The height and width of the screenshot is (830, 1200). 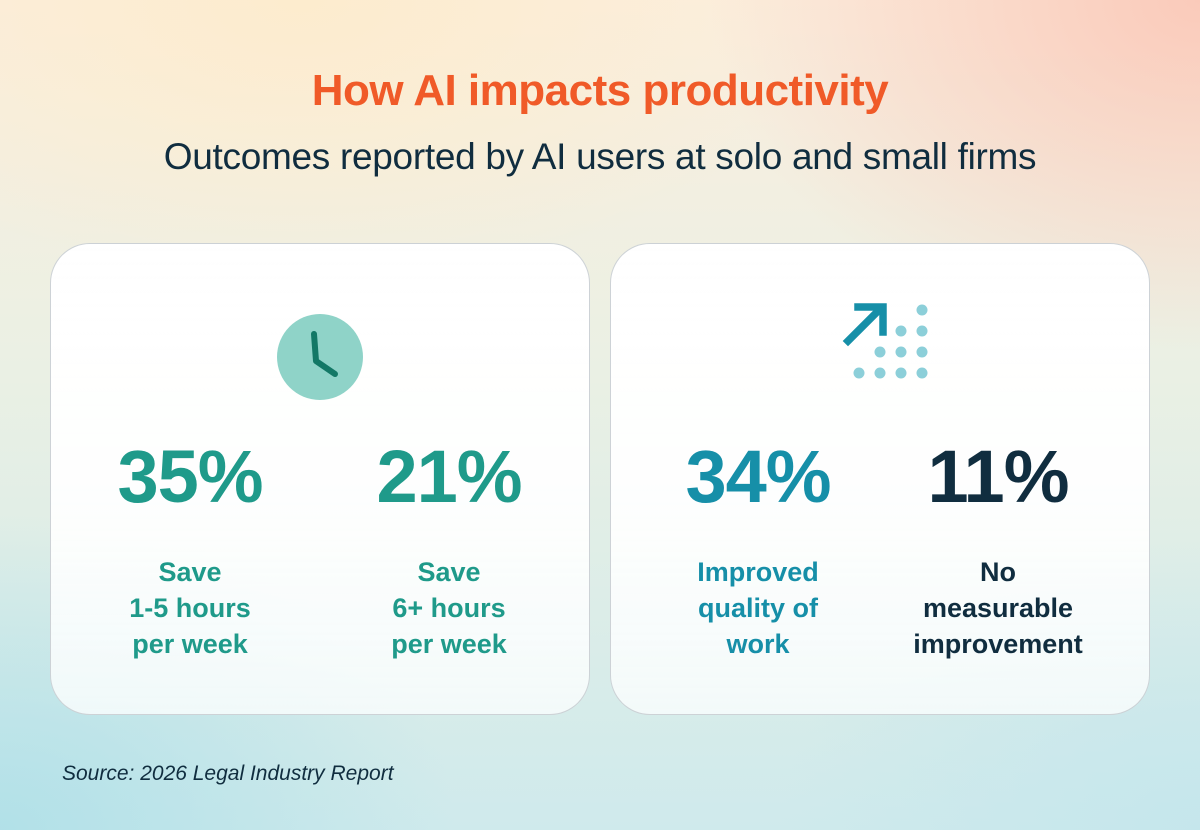 What do you see at coordinates (758, 644) in the screenshot?
I see `stat-label-line: work` at bounding box center [758, 644].